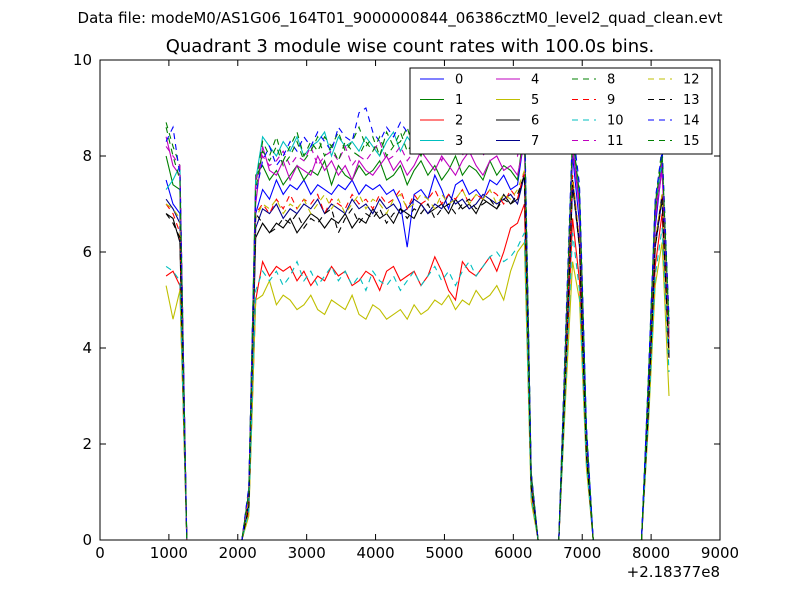 The width and height of the screenshot is (800, 600). What do you see at coordinates (87, 444) in the screenshot?
I see `y-tick-label: 2` at bounding box center [87, 444].